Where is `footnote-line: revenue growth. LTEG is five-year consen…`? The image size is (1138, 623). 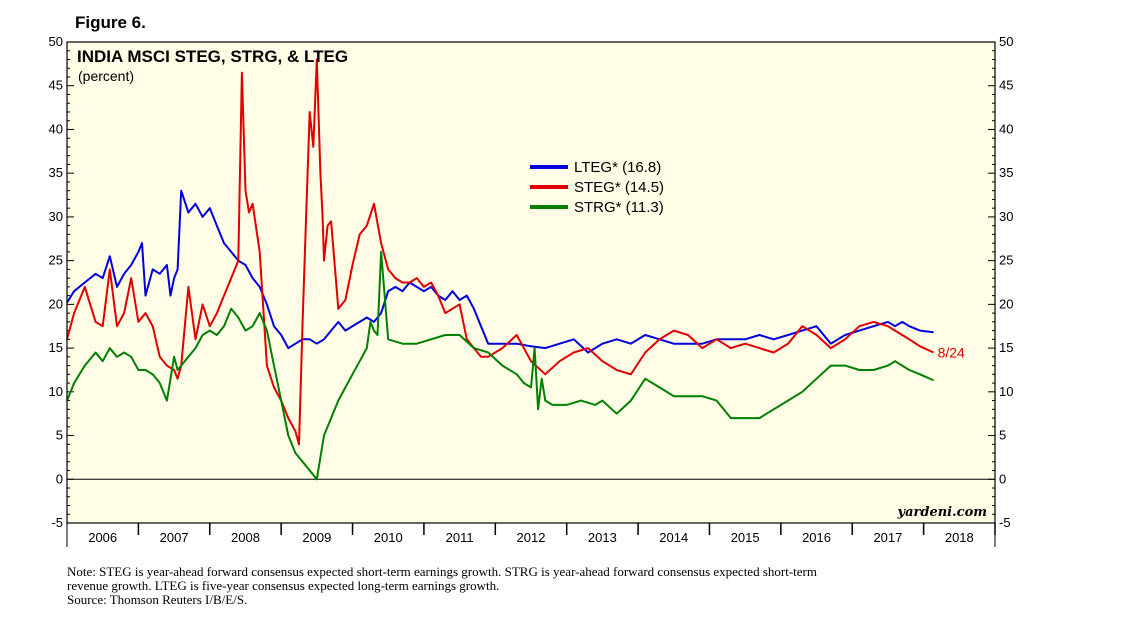
footnote-line: revenue growth. LTEG is five-year consen… is located at coordinates (283, 585).